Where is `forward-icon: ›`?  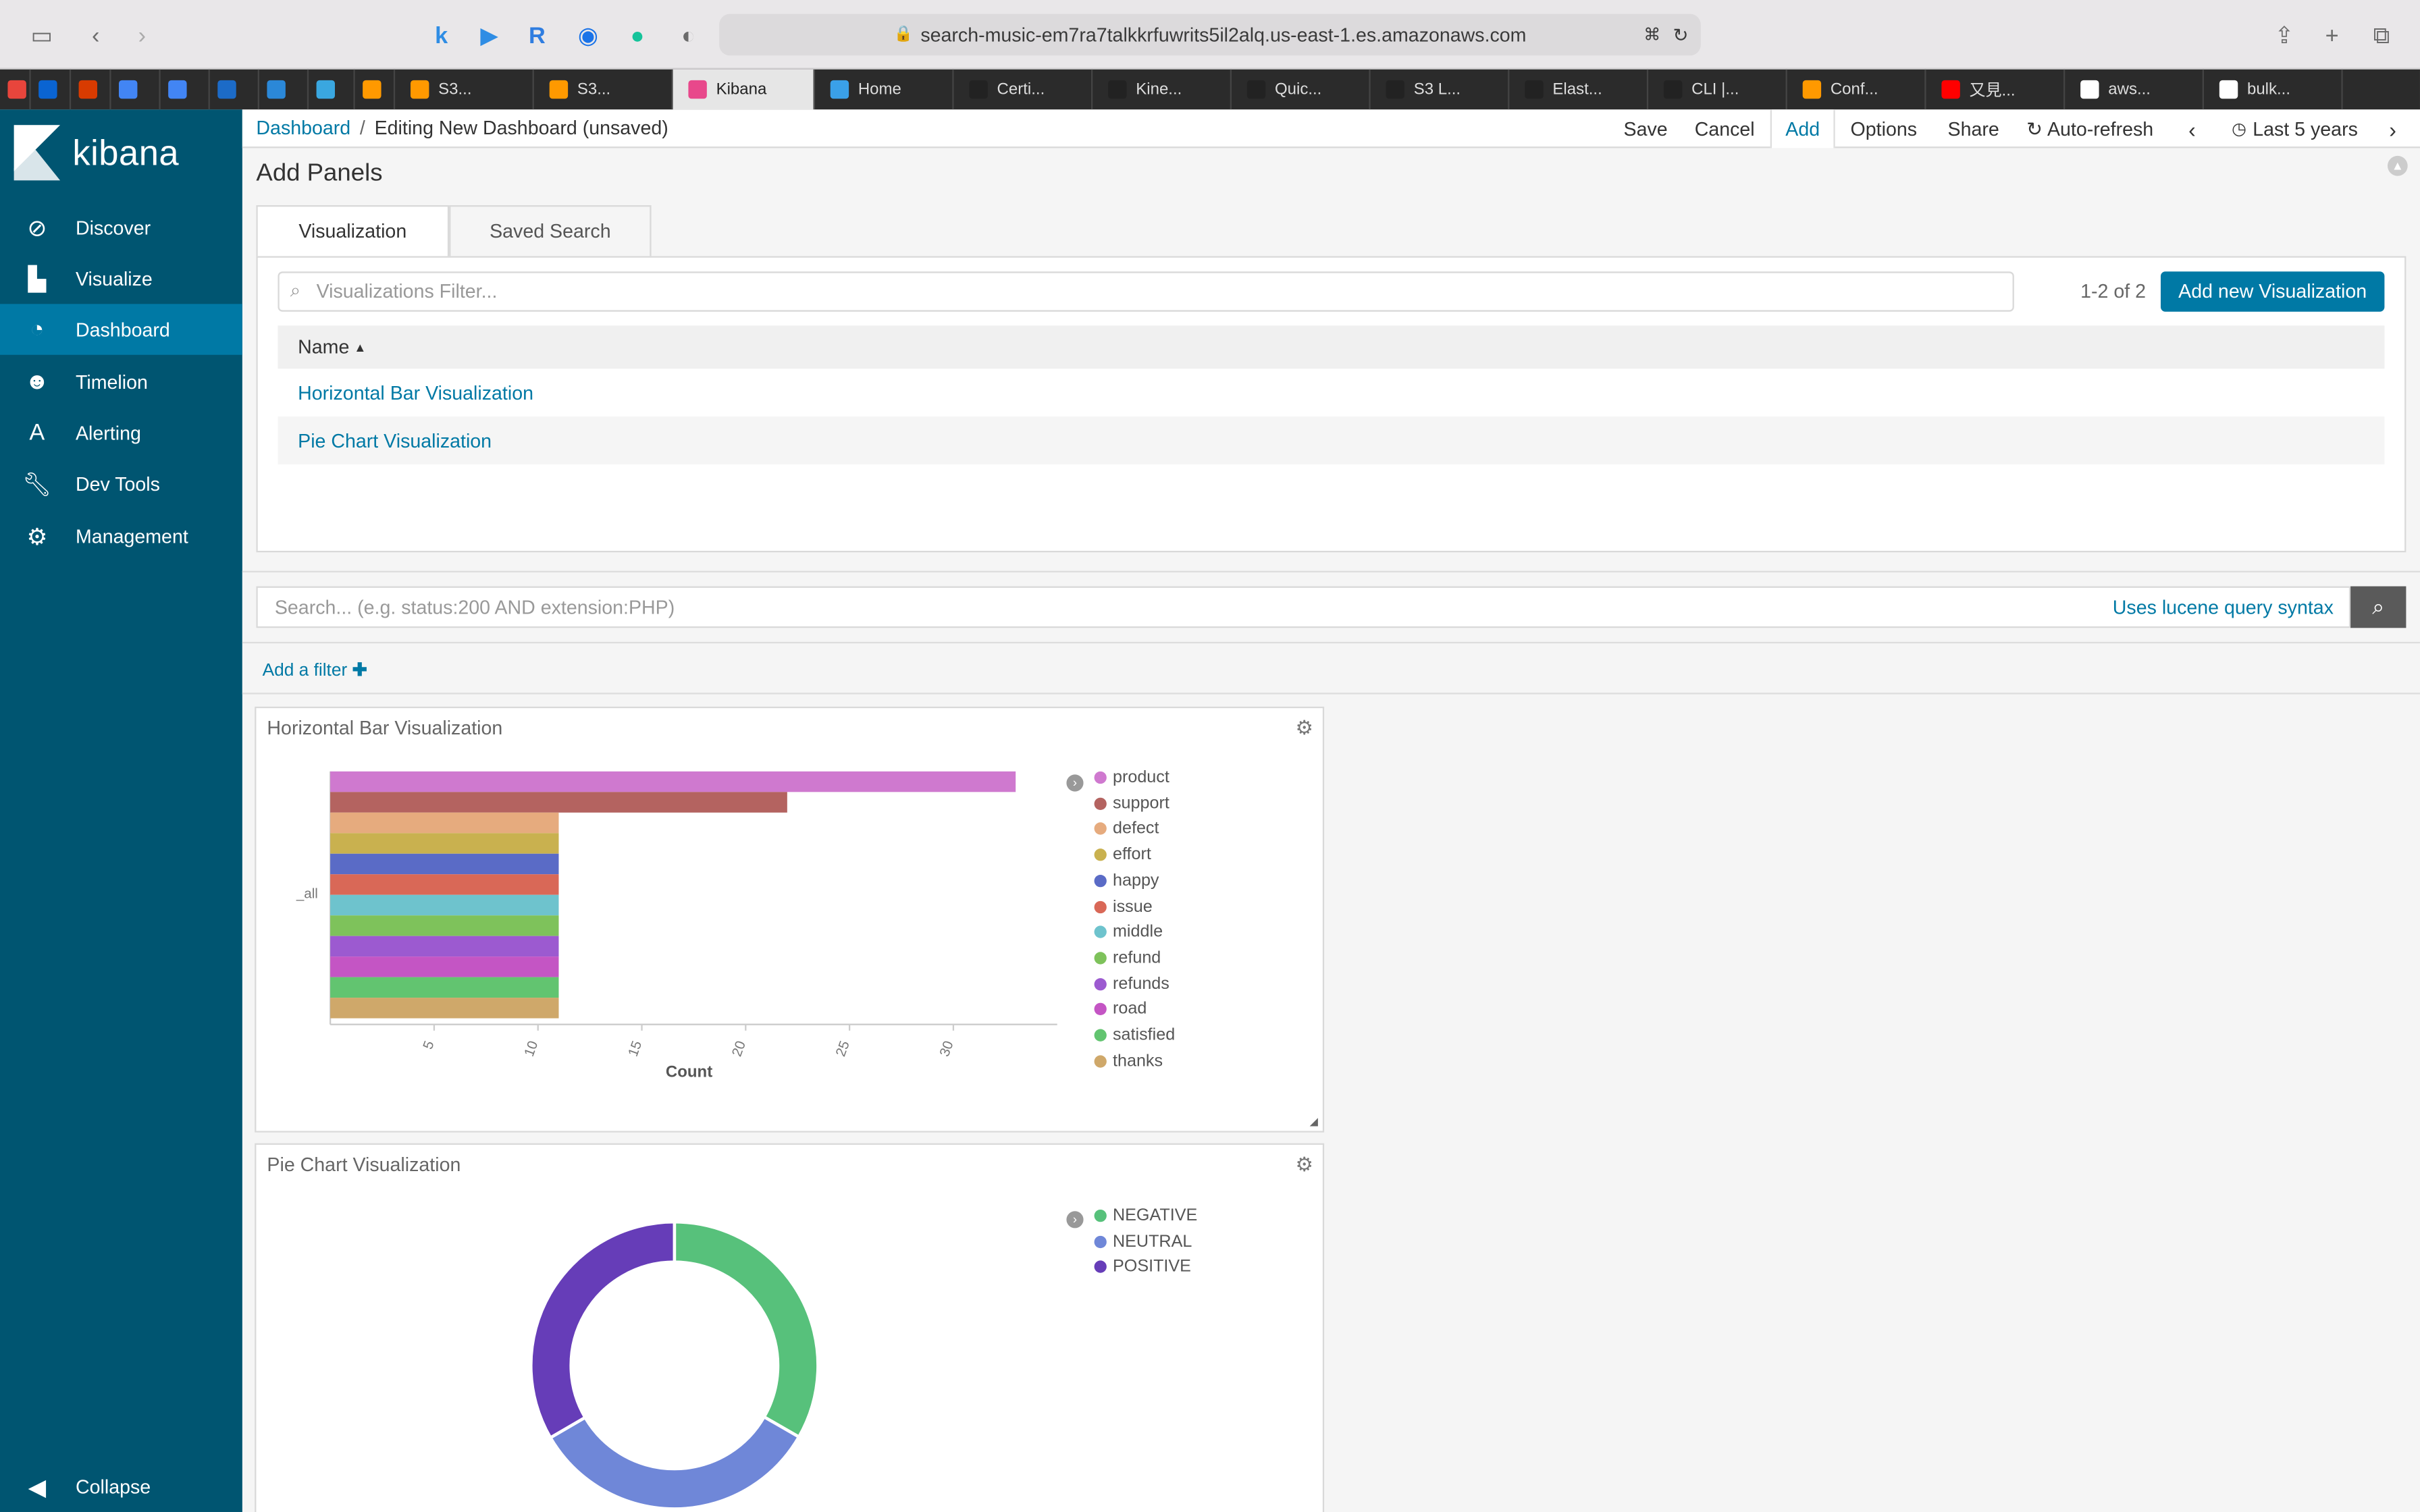 forward-icon: › is located at coordinates (142, 35).